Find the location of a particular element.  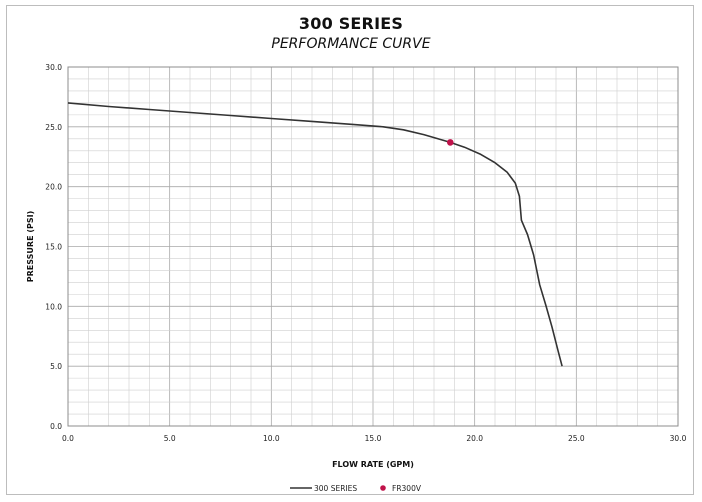

x-axis-title: FLOW RATE (GPM) is located at coordinates (373, 464).